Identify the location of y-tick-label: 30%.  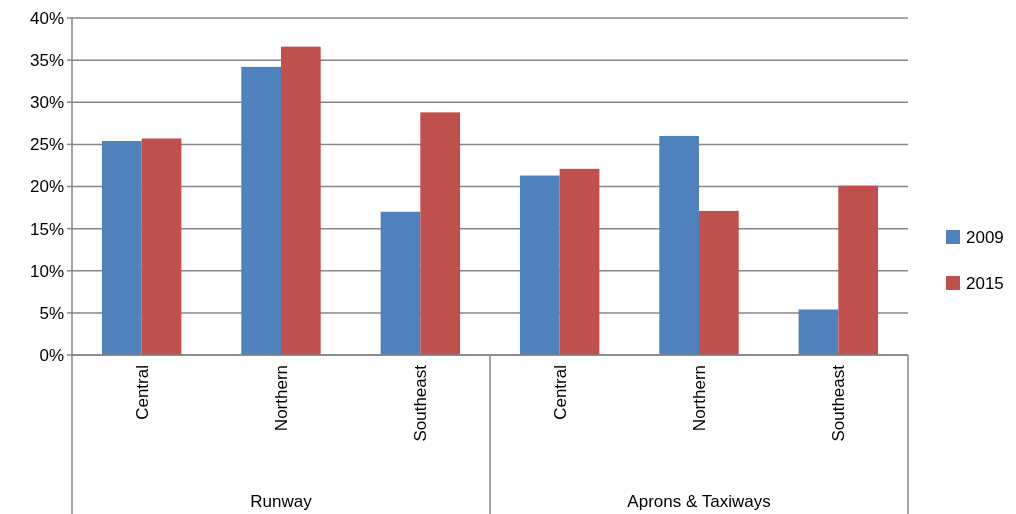
(46, 103).